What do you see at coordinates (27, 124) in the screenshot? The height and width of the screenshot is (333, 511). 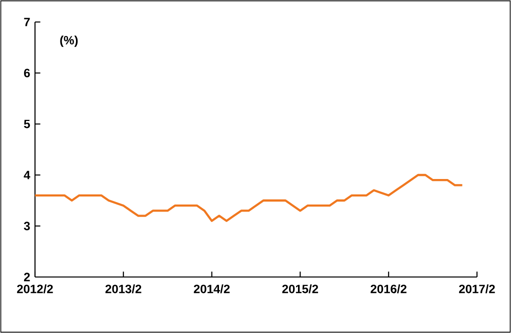 I see `y-tick-label: 5` at bounding box center [27, 124].